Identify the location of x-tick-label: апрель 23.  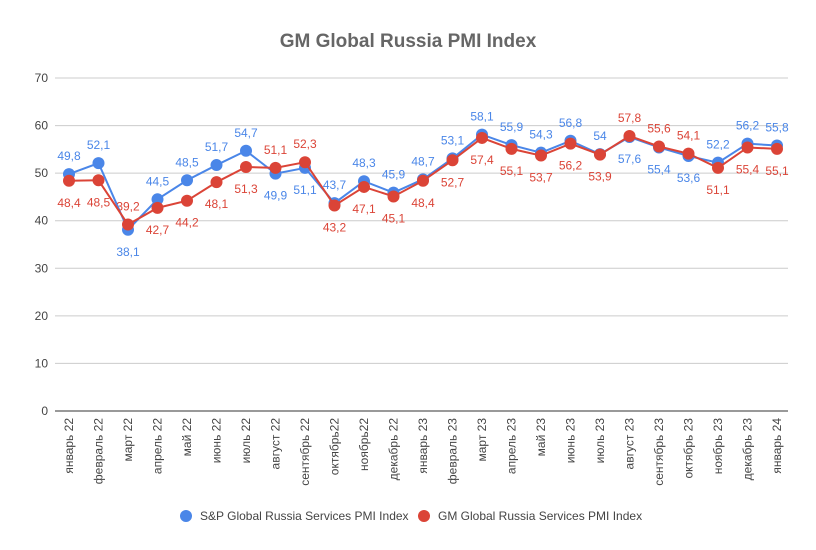
(512, 446).